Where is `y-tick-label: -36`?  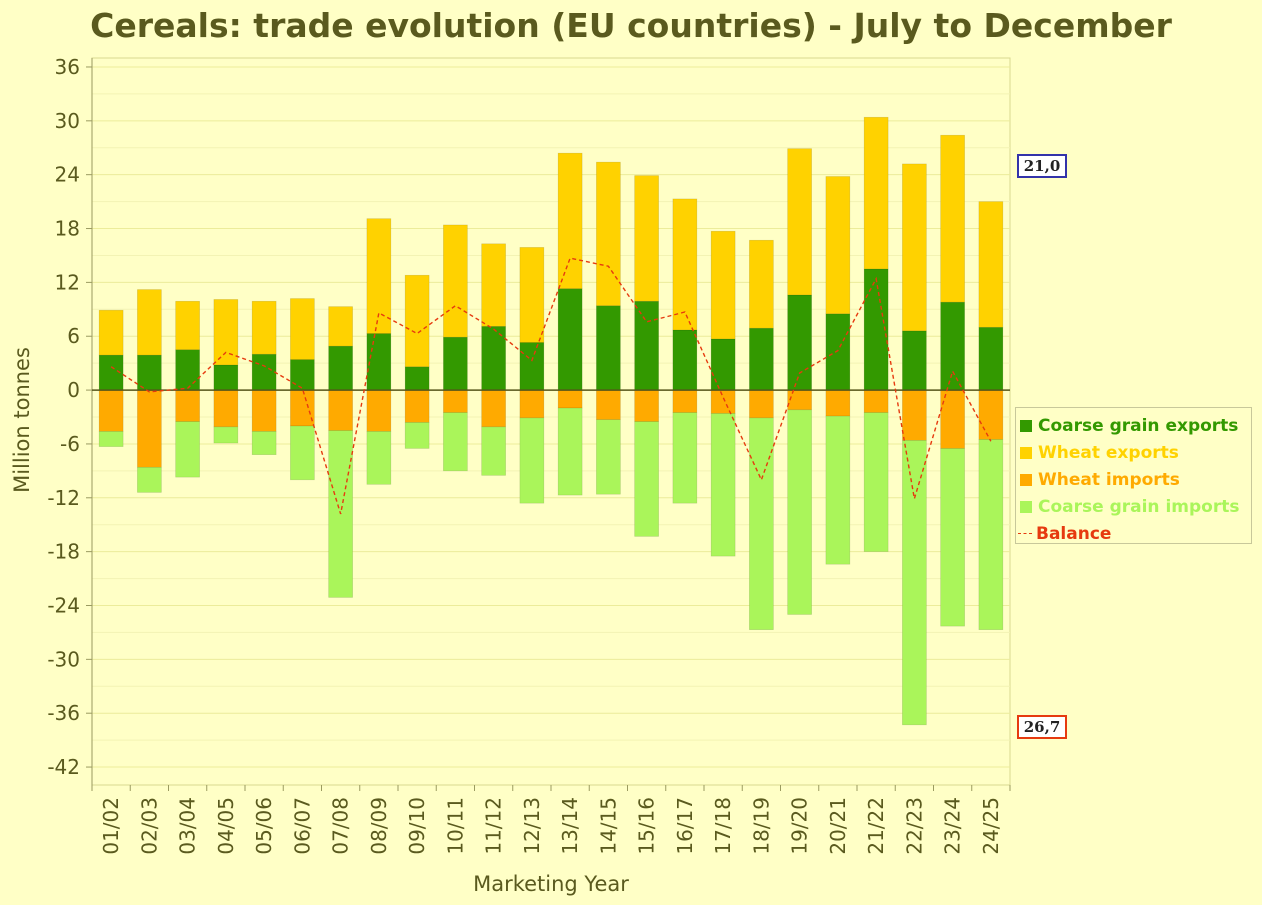 y-tick-label: -36 is located at coordinates (63, 713).